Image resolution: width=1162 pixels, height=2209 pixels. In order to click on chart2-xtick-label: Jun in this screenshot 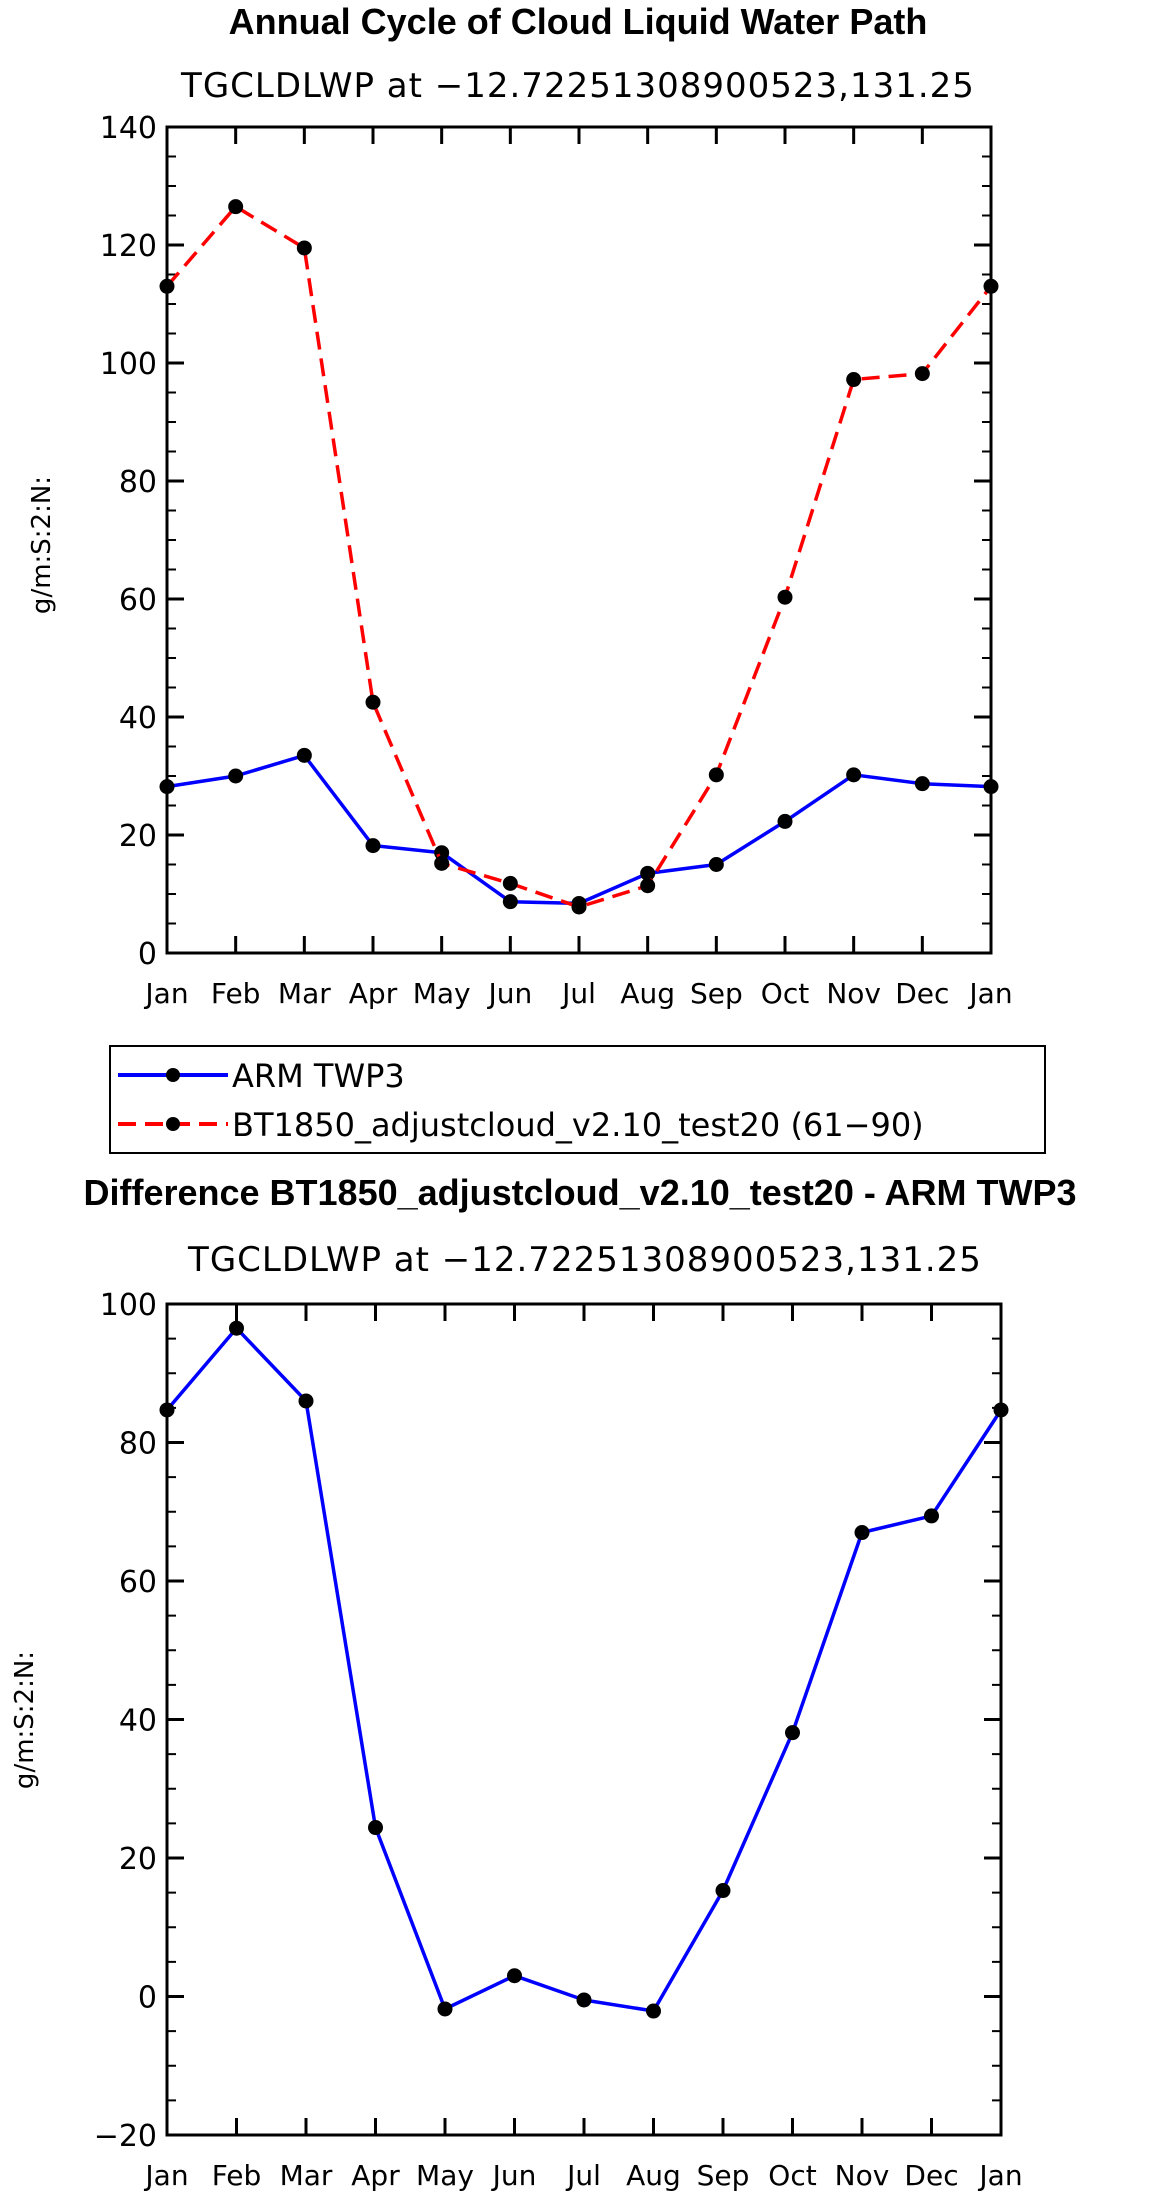, I will do `click(514, 2175)`.